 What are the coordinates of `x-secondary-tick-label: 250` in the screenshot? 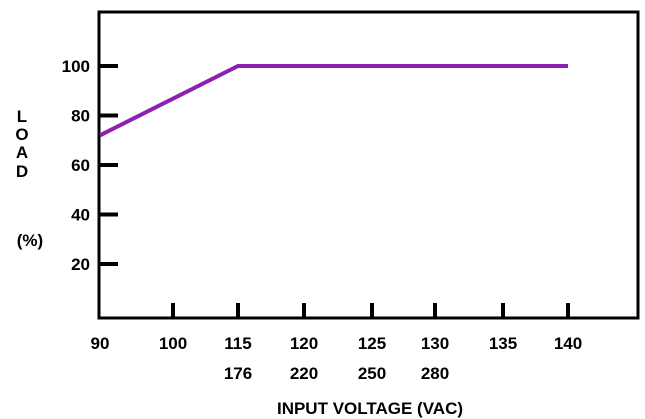 It's located at (372, 373).